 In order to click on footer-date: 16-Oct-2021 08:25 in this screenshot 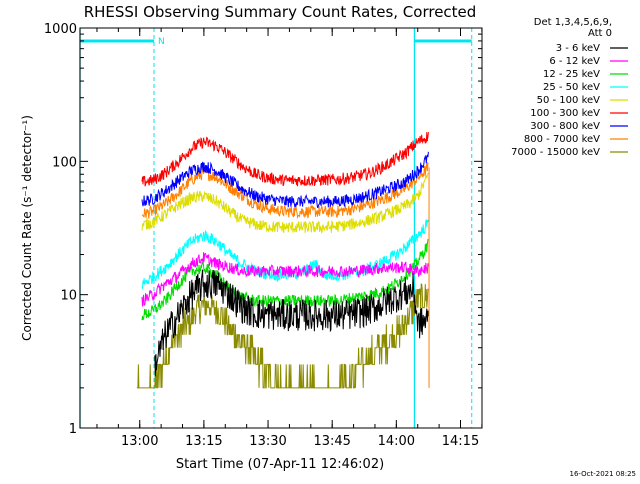, I will do `click(603, 474)`.